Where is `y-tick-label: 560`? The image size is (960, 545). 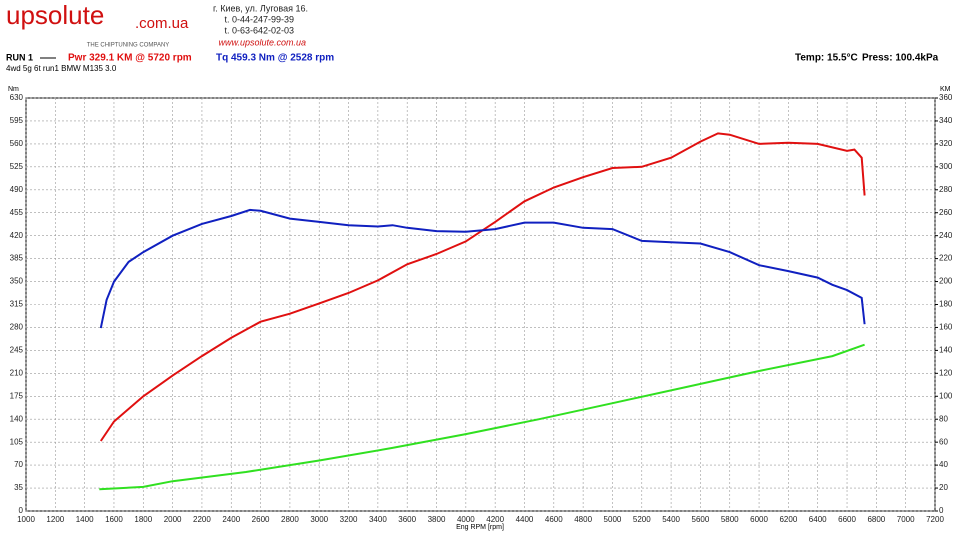 y-tick-label: 560 is located at coordinates (17, 143).